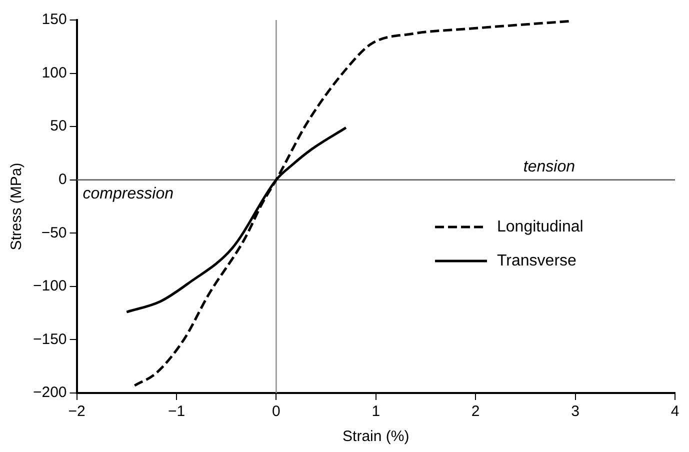  I want to click on x-tick-label: −1, so click(177, 411).